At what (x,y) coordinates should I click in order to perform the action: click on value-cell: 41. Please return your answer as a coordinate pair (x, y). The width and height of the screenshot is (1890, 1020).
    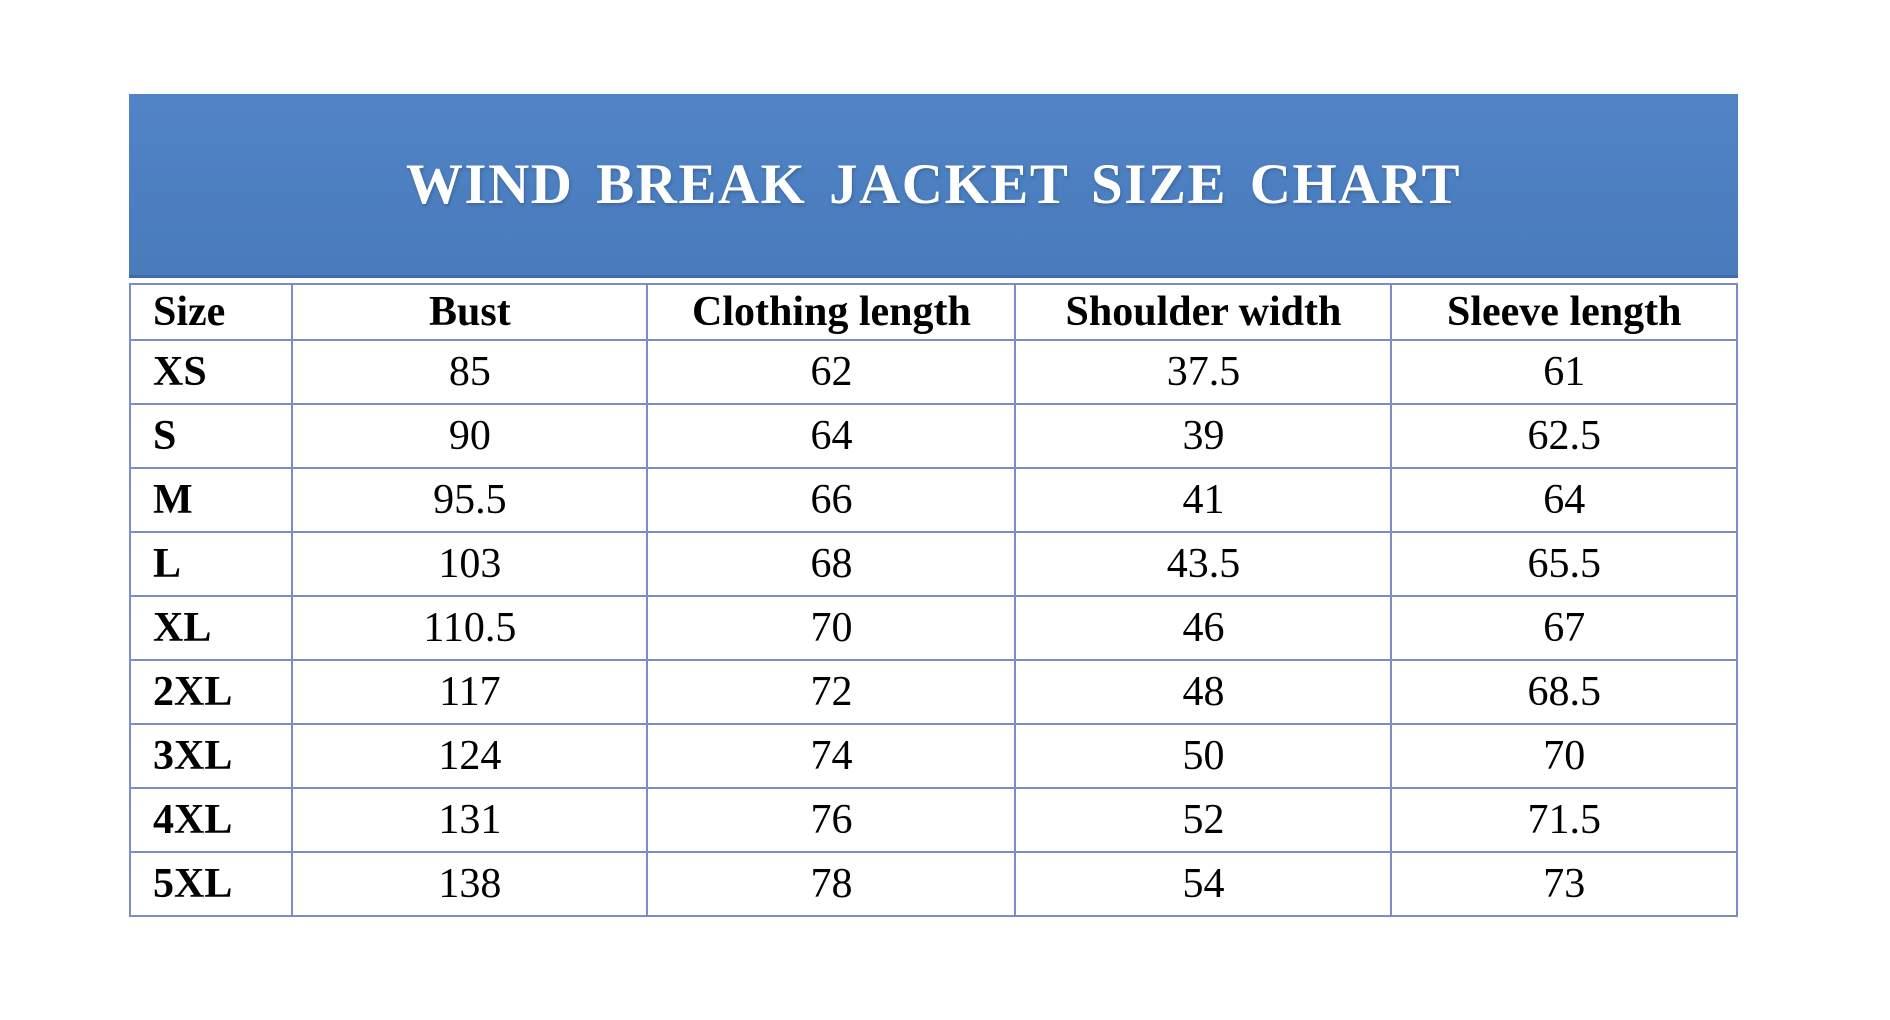
    Looking at the image, I should click on (1203, 500).